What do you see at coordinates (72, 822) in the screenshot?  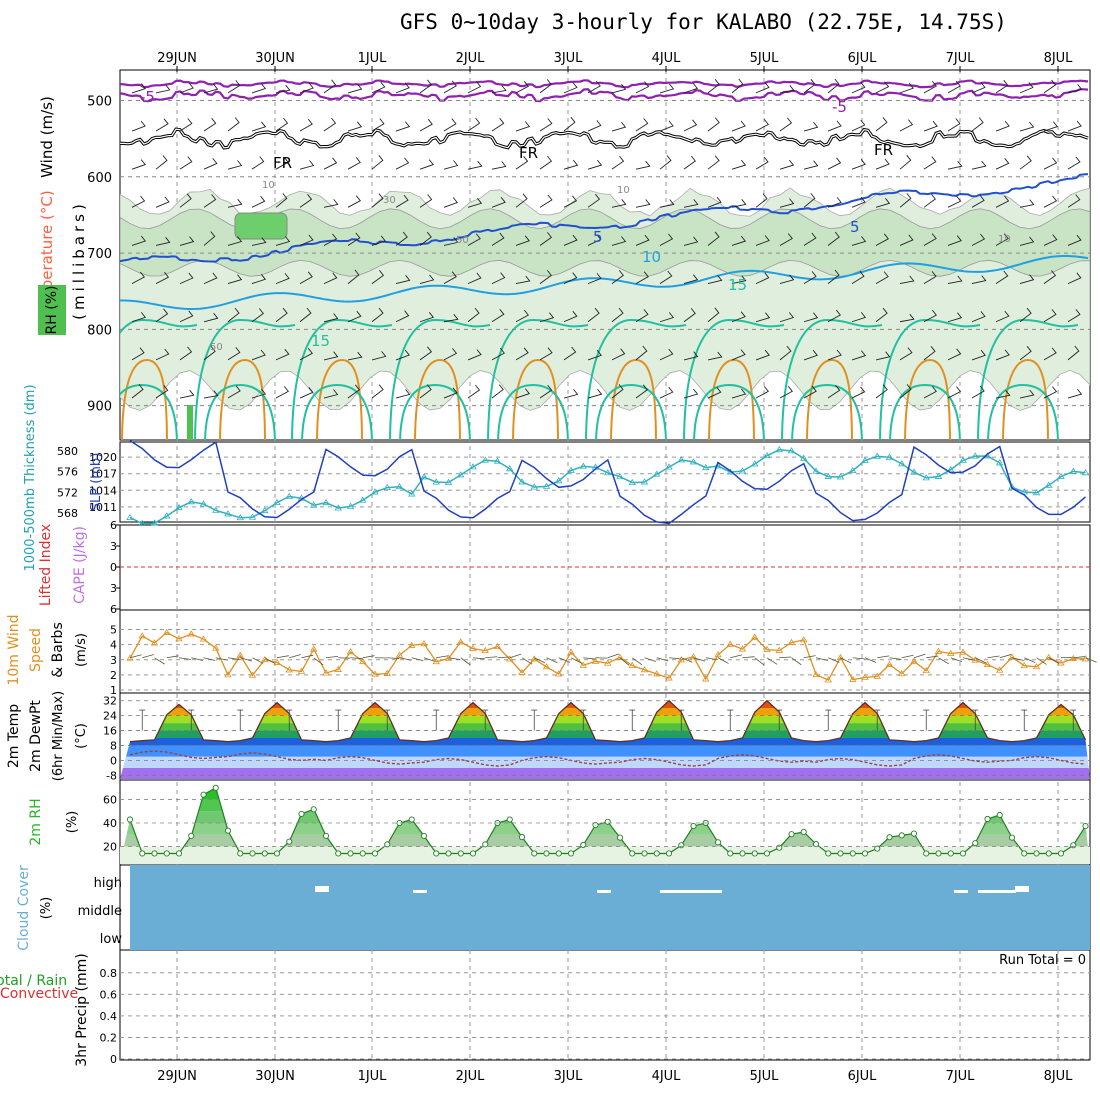 I see `rh2m-unit-label: (%)` at bounding box center [72, 822].